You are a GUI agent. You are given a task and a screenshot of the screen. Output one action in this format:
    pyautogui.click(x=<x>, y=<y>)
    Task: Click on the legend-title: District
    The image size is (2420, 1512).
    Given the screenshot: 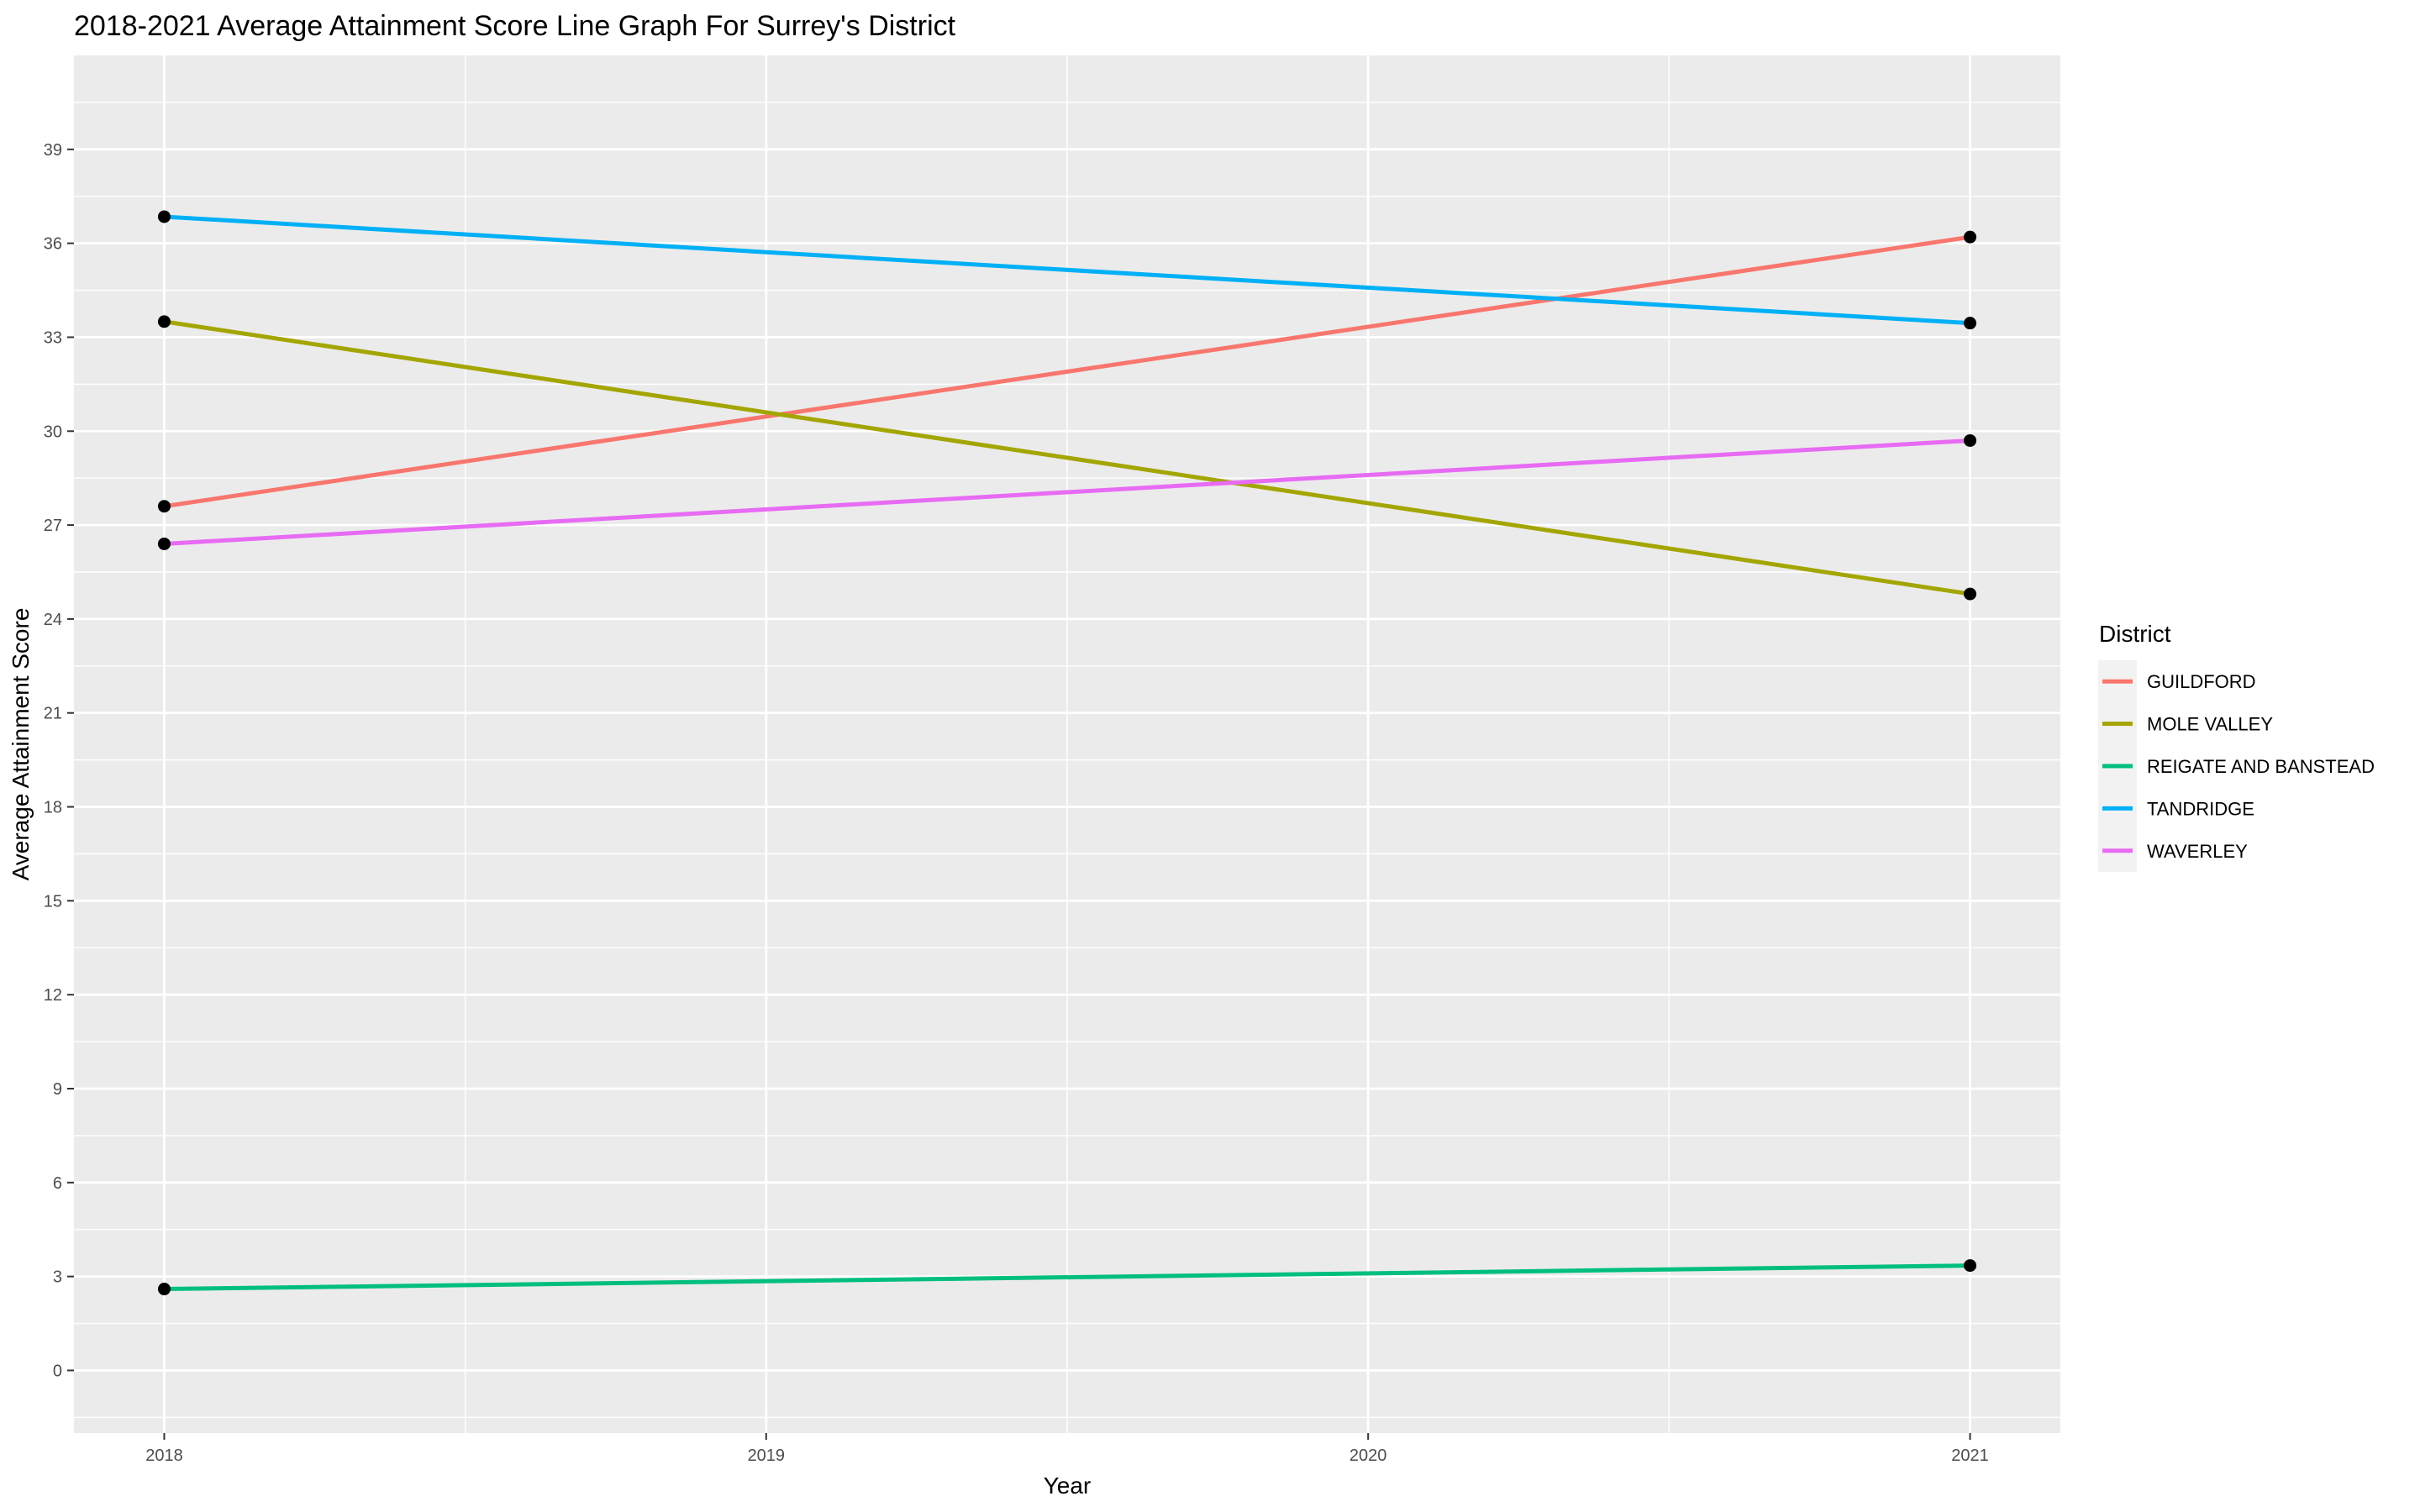 What is the action you would take?
    pyautogui.click(x=2135, y=634)
    